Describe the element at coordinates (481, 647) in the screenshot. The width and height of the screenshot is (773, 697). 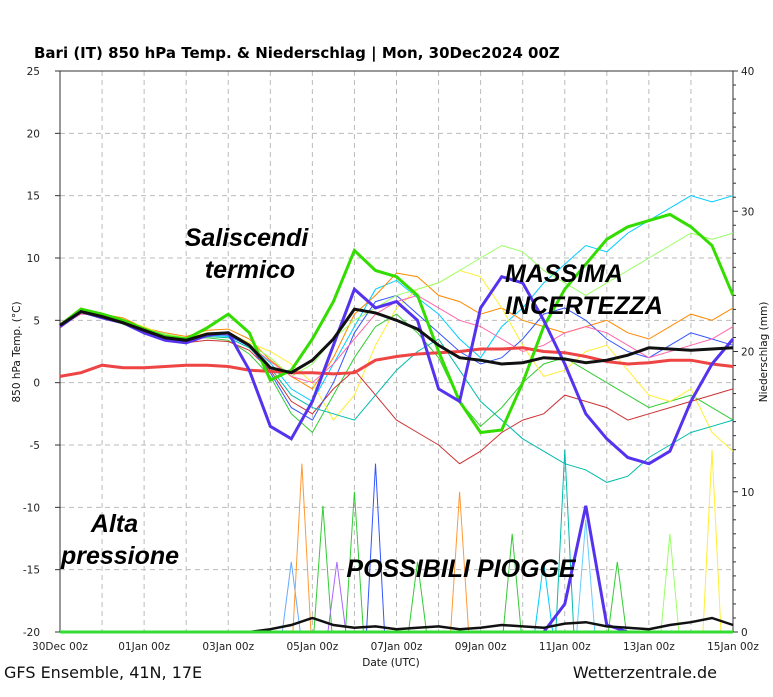
I see `x-tick-label: 09Jan 00z` at that location.